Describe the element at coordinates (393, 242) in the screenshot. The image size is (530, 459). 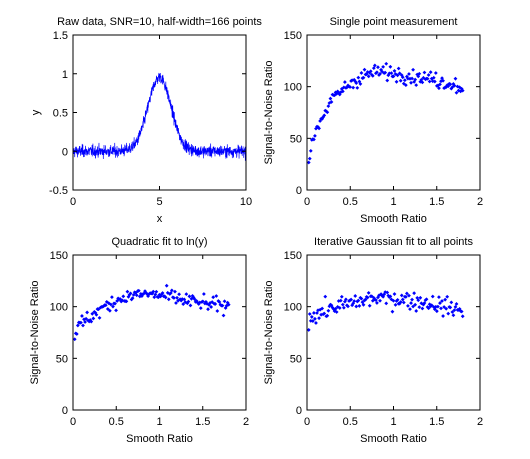
I see `chart-title: Iterative Gaussian fit to all points` at that location.